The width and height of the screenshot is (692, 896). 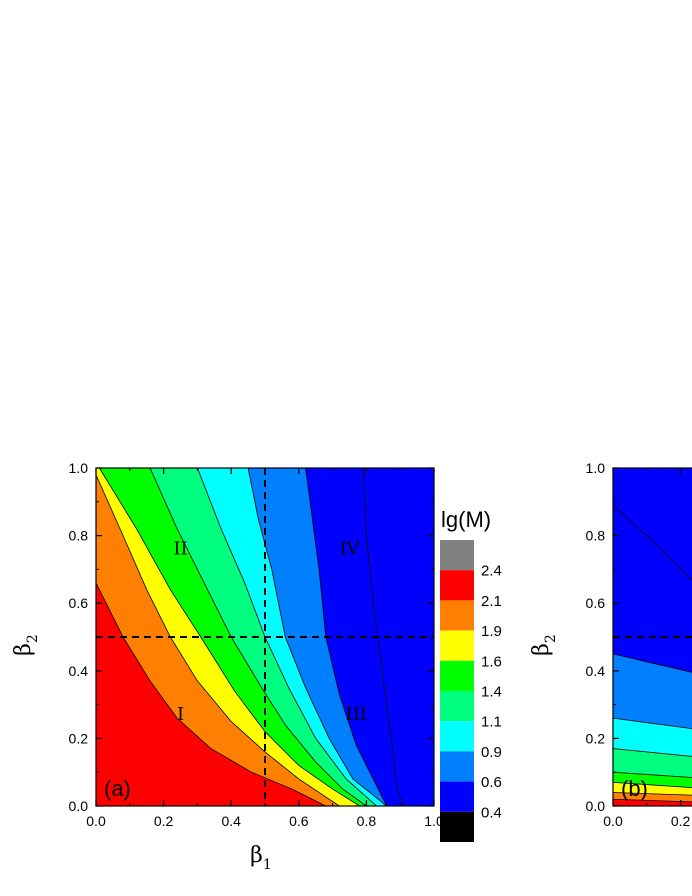 I want to click on x-tick-label: 0.4, so click(x=231, y=821).